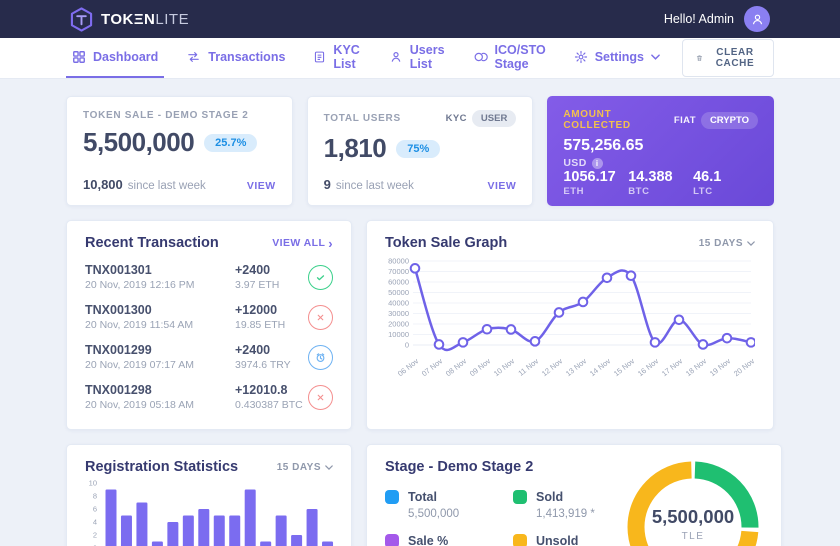  I want to click on clear-cache-label: CLEAR CACHE, so click(735, 58).